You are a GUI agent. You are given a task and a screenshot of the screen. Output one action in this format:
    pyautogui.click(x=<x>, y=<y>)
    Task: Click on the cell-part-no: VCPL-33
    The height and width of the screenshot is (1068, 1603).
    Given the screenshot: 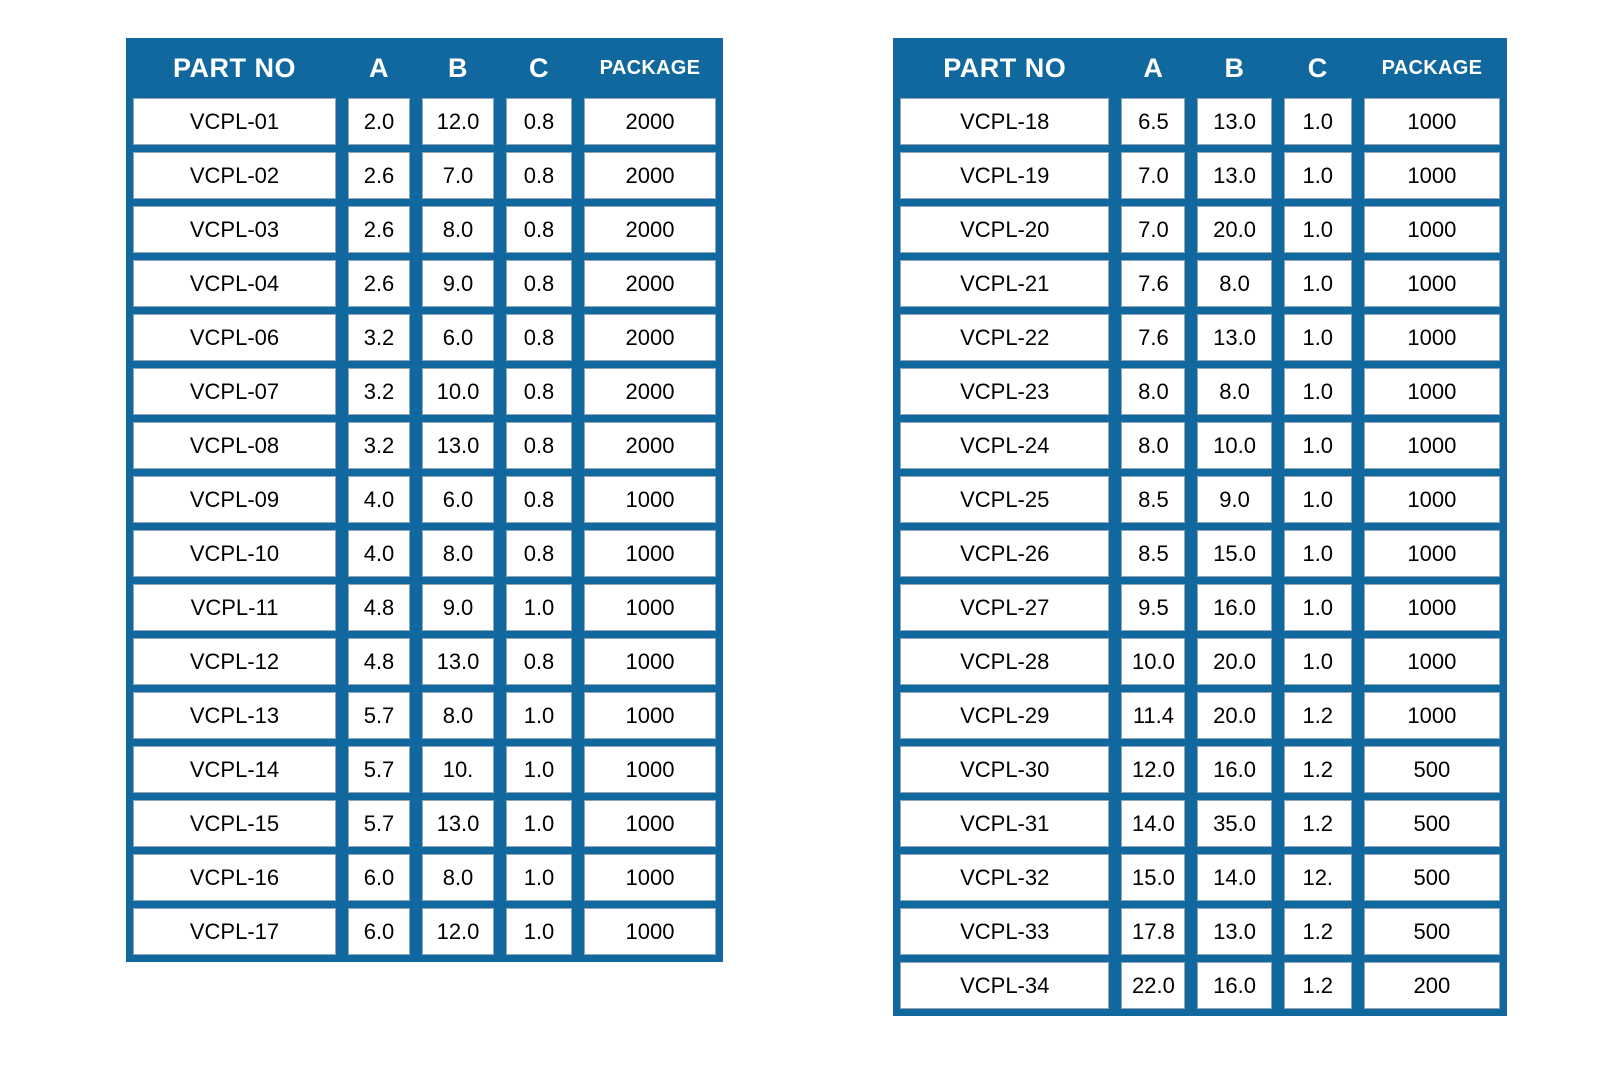 What is the action you would take?
    pyautogui.click(x=1005, y=931)
    